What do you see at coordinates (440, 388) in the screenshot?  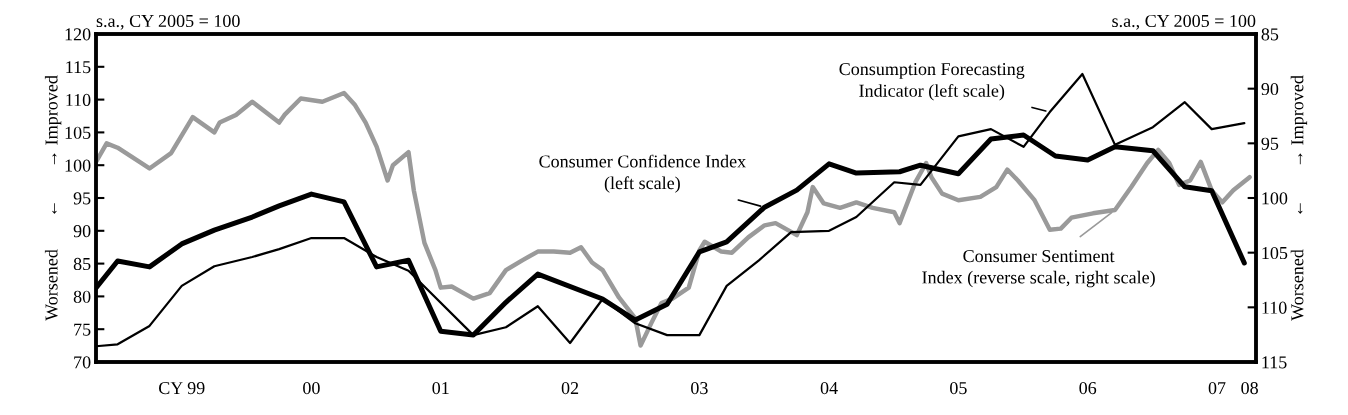 I see `x-tick-label: 01` at bounding box center [440, 388].